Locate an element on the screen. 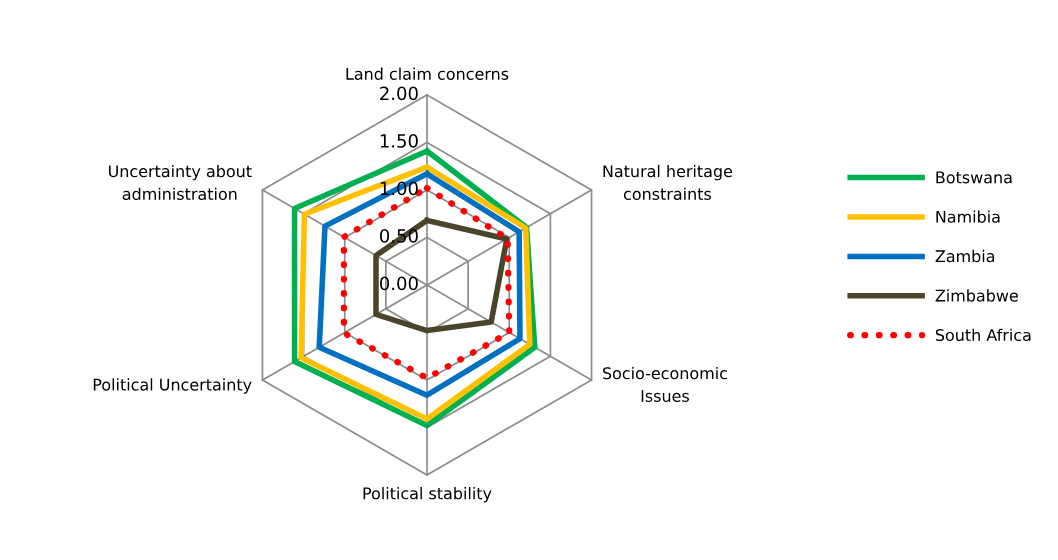 Image resolution: width=1058 pixels, height=560 pixels. legend-label: Zimbabwe is located at coordinates (976, 295).